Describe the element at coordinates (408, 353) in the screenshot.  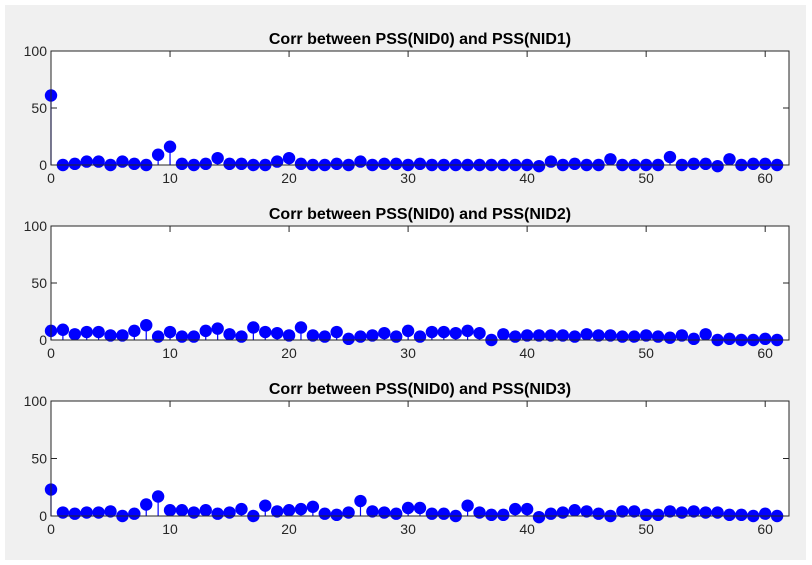
I see `x-tick-label: 30` at that location.